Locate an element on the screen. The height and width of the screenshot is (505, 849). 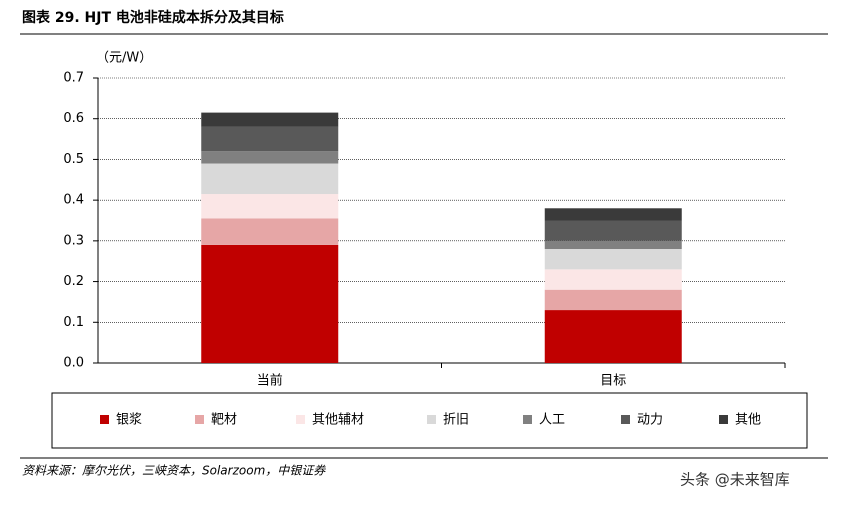
x-tick-label: 目标 is located at coordinates (613, 381).